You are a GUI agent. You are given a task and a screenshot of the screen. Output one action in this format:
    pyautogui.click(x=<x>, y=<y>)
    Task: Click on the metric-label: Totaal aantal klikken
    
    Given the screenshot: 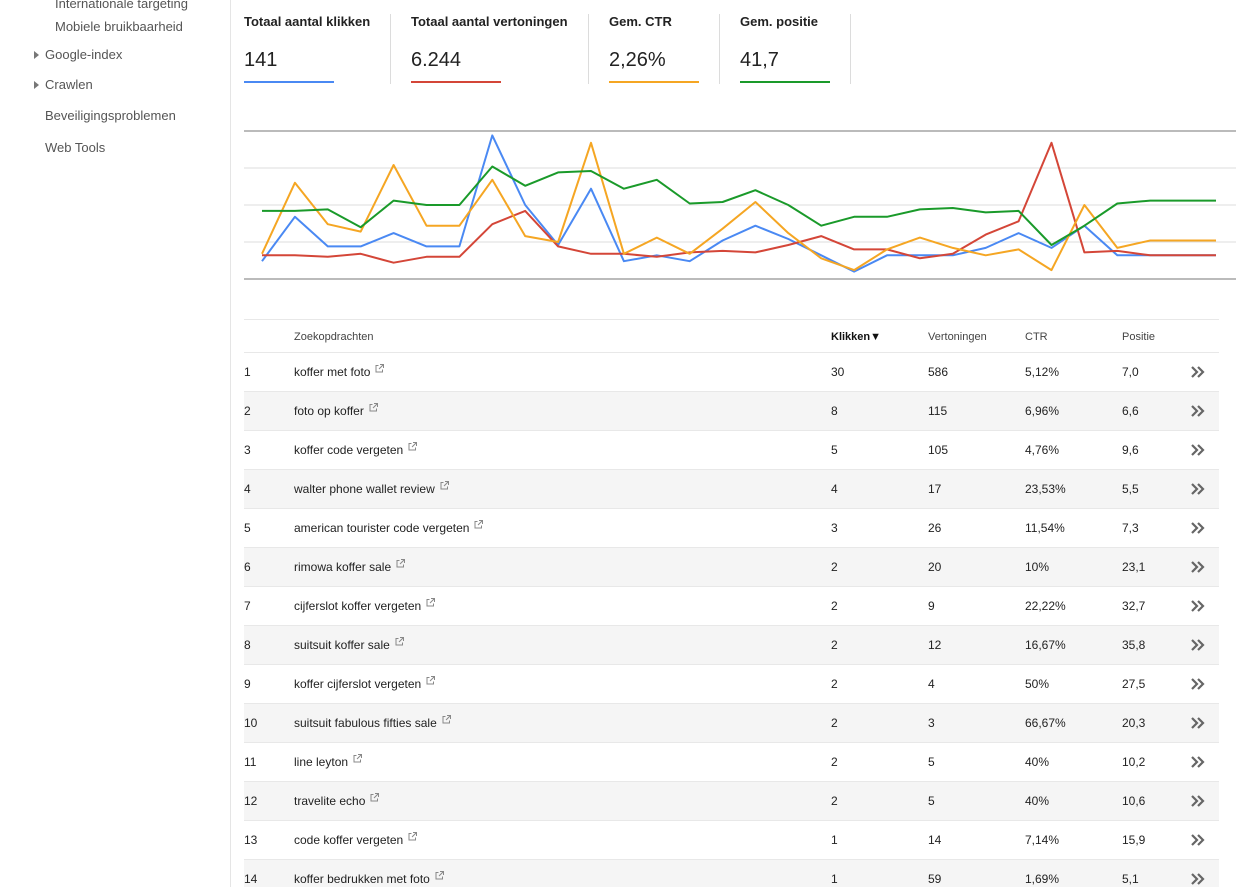 What is the action you would take?
    pyautogui.click(x=307, y=21)
    